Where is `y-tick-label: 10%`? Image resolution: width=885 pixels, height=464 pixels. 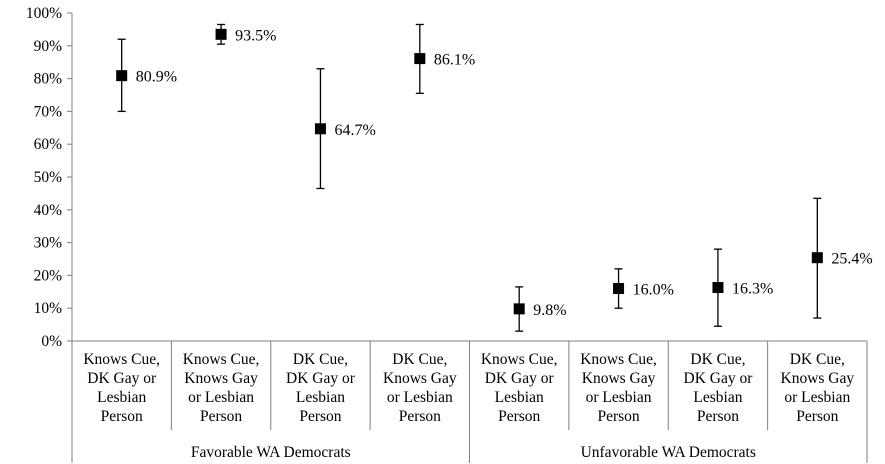
y-tick-label: 10% is located at coordinates (48, 308).